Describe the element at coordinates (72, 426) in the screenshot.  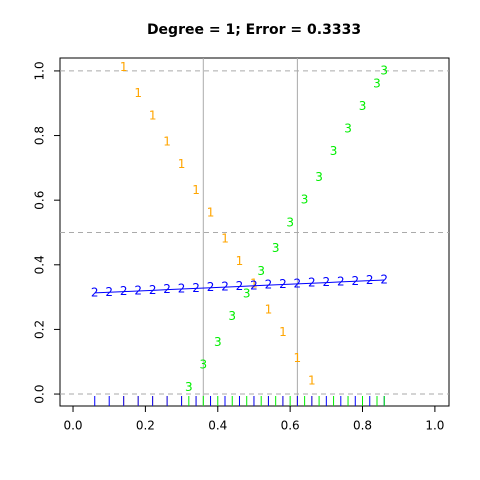
I see `x-tick-label: 0.0` at that location.